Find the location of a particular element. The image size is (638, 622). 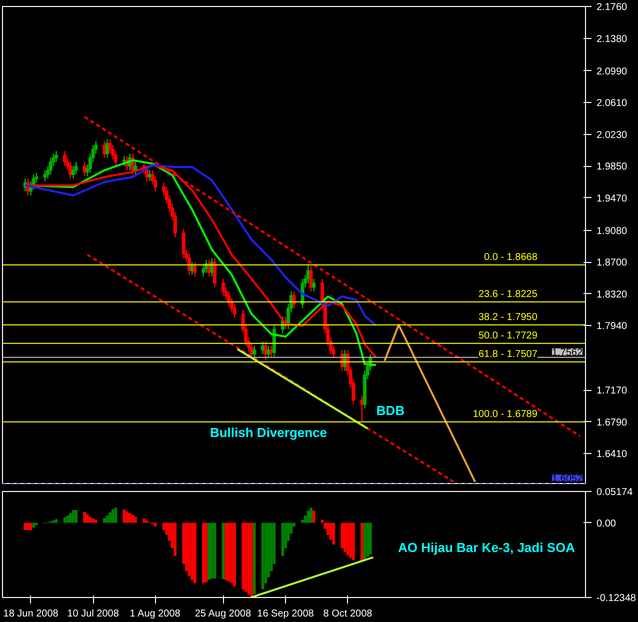

y-tick-label: 0.00 is located at coordinates (606, 524).